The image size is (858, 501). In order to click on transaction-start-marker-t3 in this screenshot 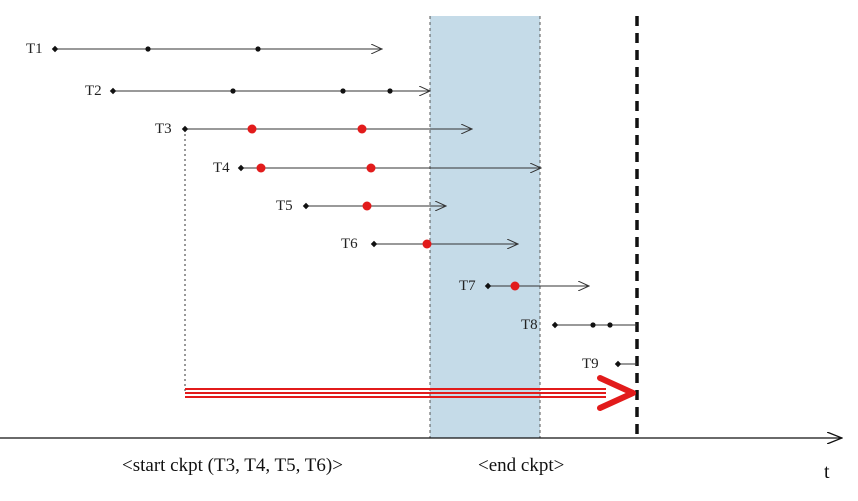, I will do `click(185, 129)`.